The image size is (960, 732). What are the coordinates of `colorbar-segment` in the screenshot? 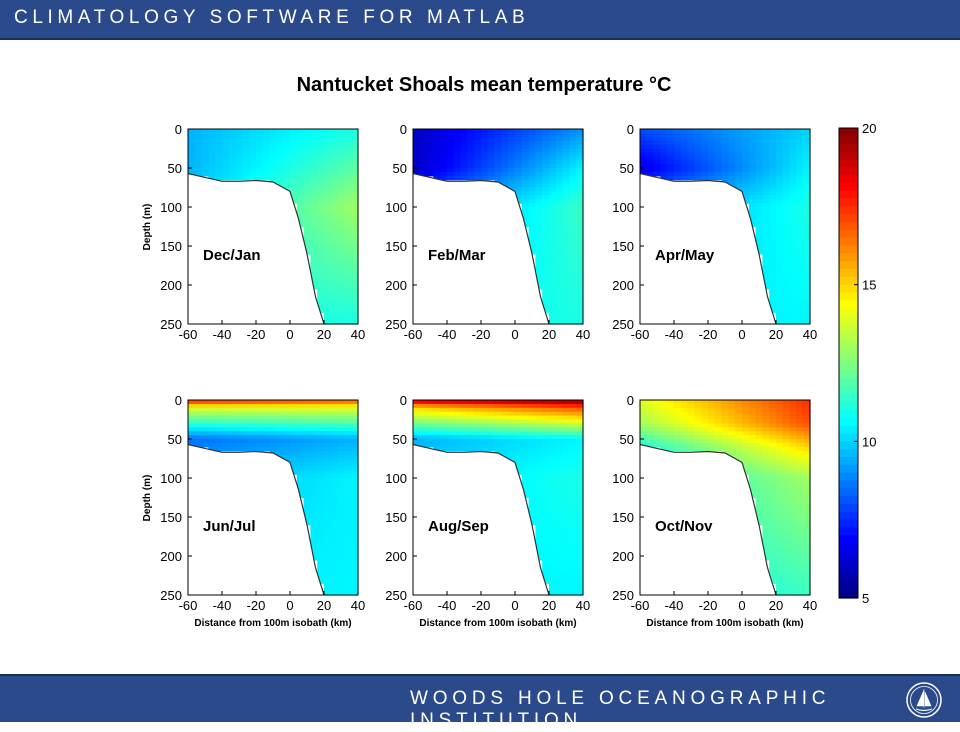 It's located at (848, 132).